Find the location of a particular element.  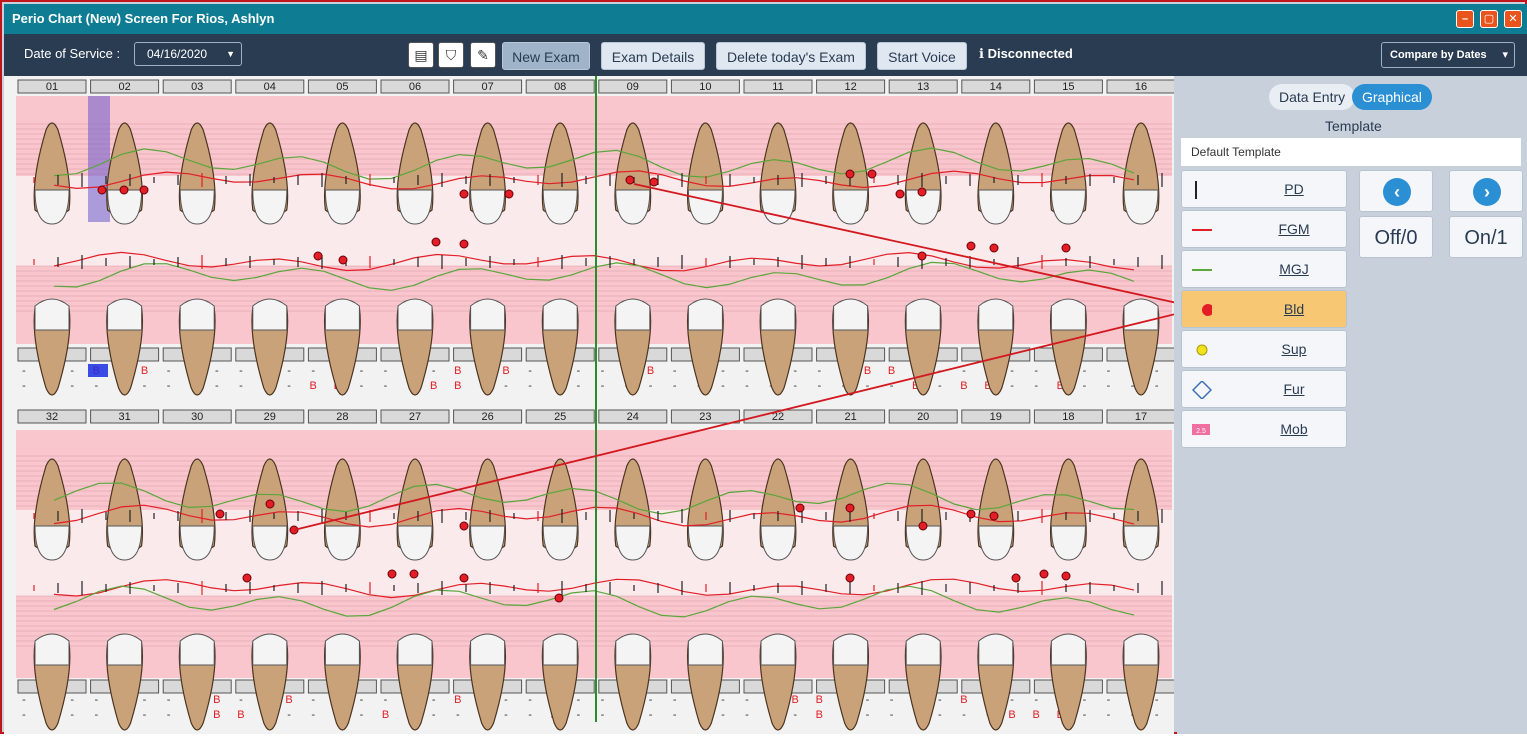

lower-top-tooth-19-box is located at coordinates (996, 416).